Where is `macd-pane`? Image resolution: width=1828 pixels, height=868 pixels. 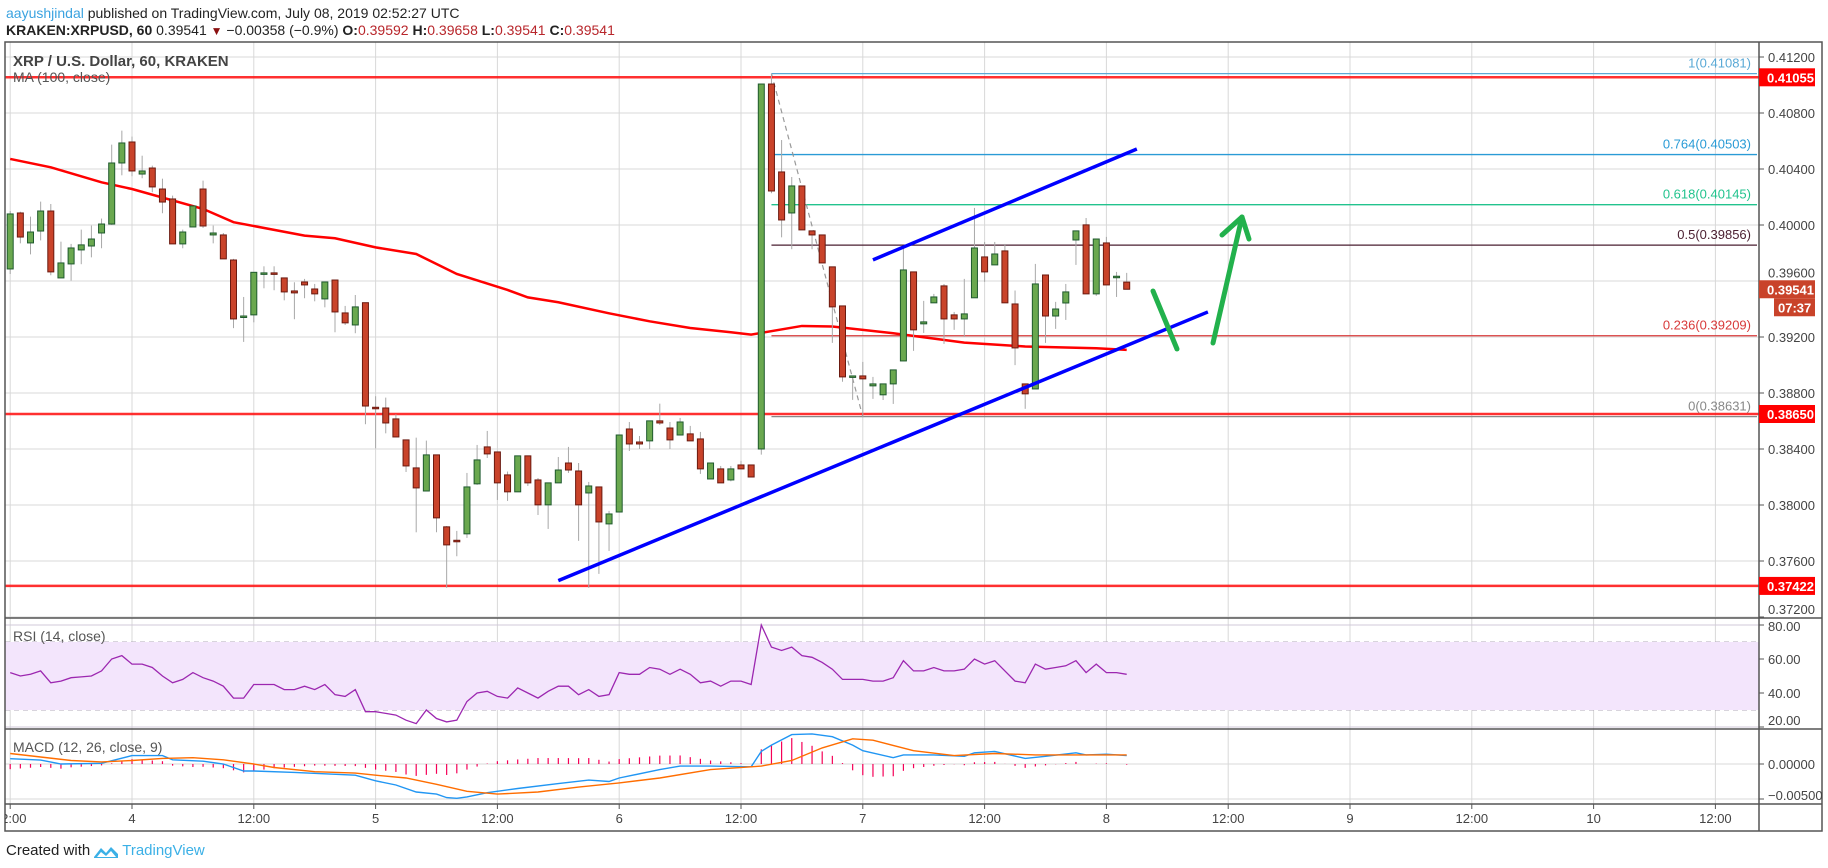
macd-pane is located at coordinates (568, 766).